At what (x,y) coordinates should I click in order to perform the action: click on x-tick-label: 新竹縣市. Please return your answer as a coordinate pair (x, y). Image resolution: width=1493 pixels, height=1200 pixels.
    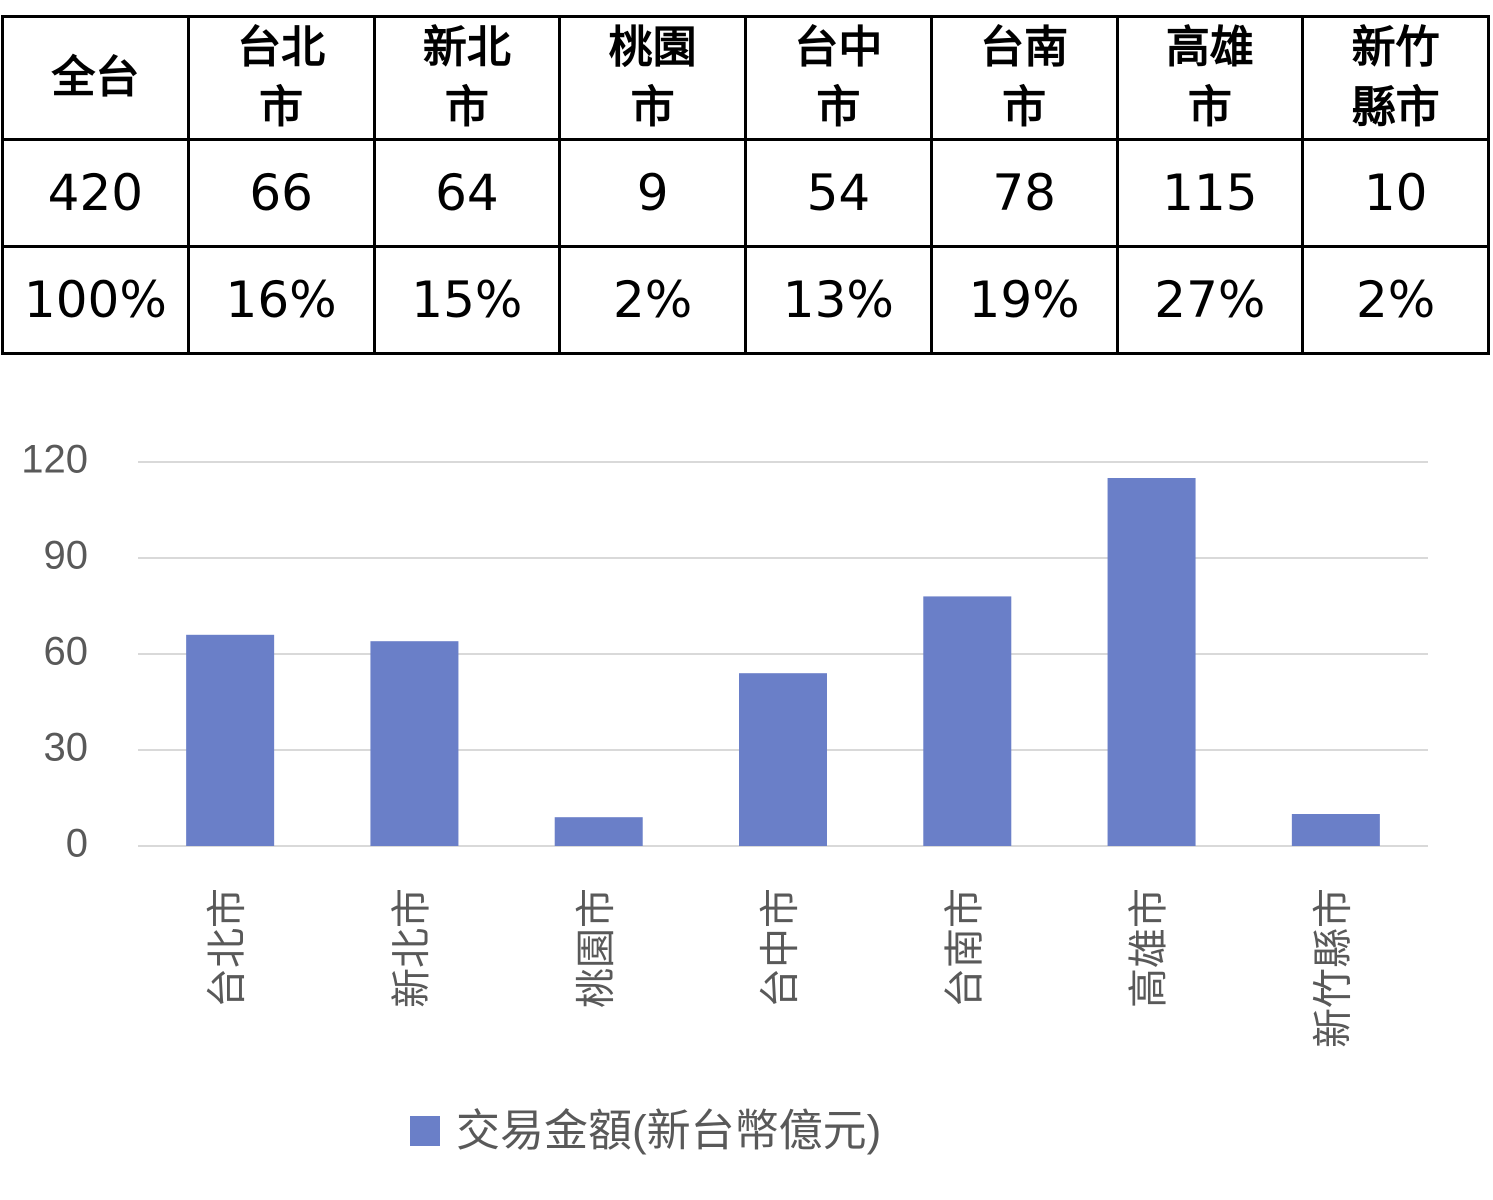
    Looking at the image, I should click on (1333, 968).